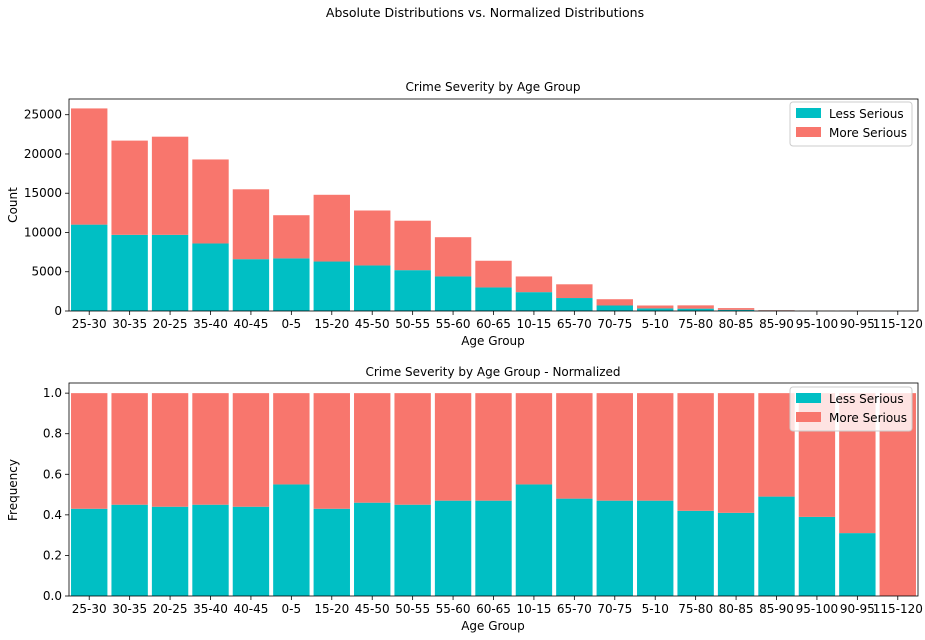 The height and width of the screenshot is (640, 925). I want to click on y-tick-label: 20000, so click(43, 154).